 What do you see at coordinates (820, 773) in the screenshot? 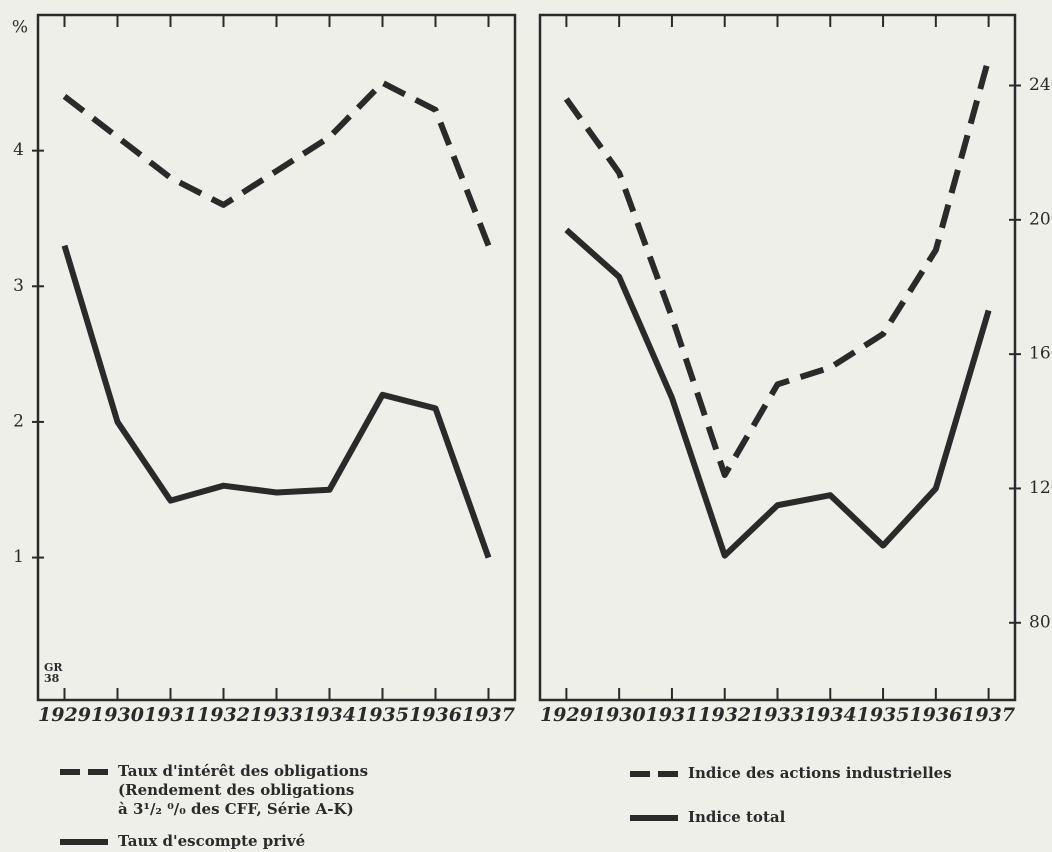
I see `legend-label: Indice des actions industrielles` at bounding box center [820, 773].